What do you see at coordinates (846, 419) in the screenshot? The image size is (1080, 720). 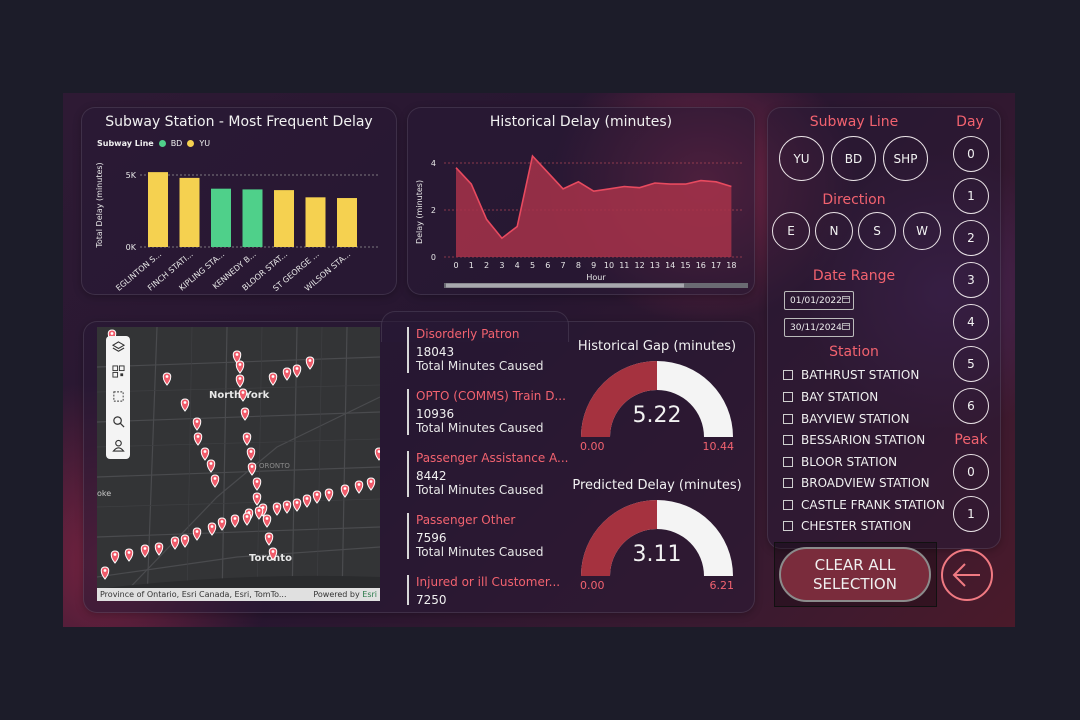 I see `station-checkbox: BAYVIEW STATION` at bounding box center [846, 419].